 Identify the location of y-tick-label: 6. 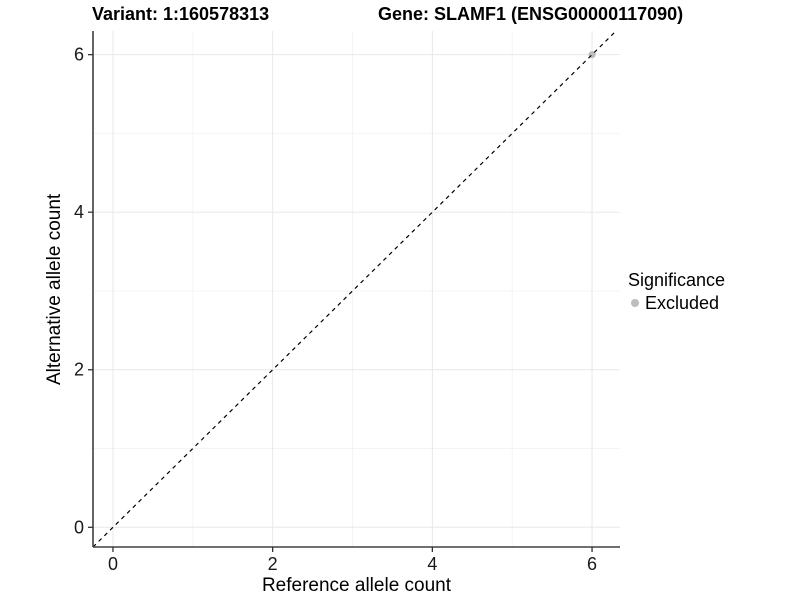
(79, 55).